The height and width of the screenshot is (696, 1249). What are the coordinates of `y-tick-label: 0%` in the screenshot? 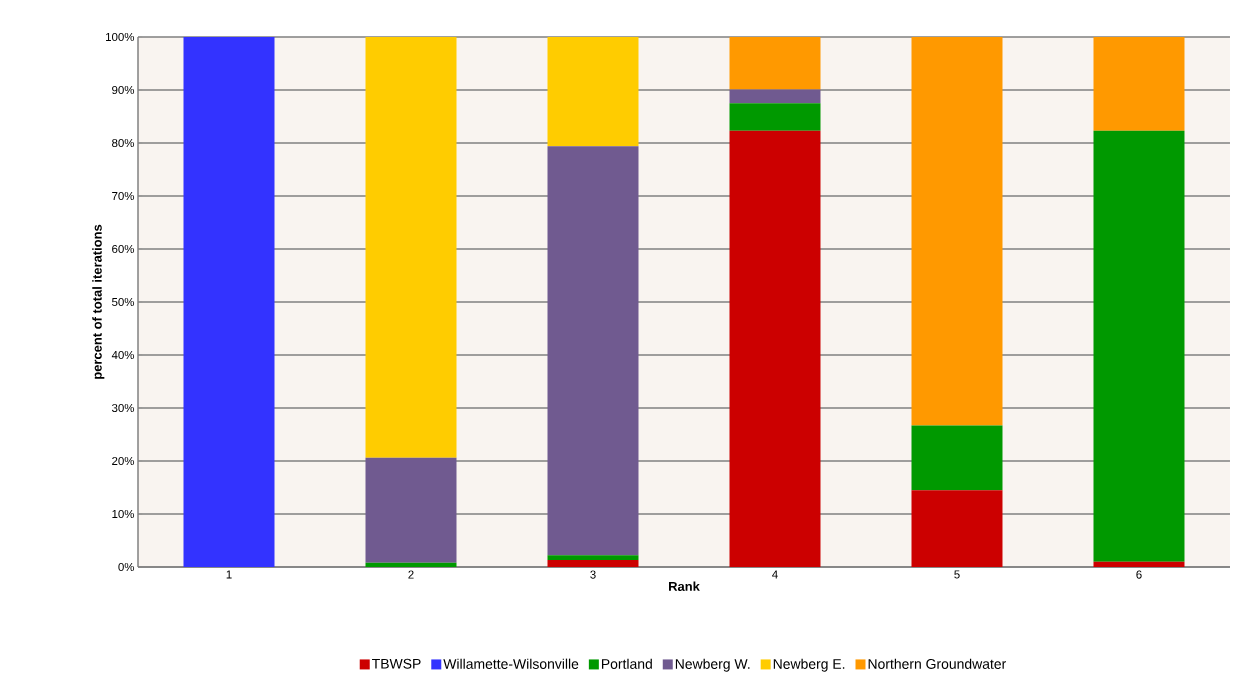 It's located at (126, 567).